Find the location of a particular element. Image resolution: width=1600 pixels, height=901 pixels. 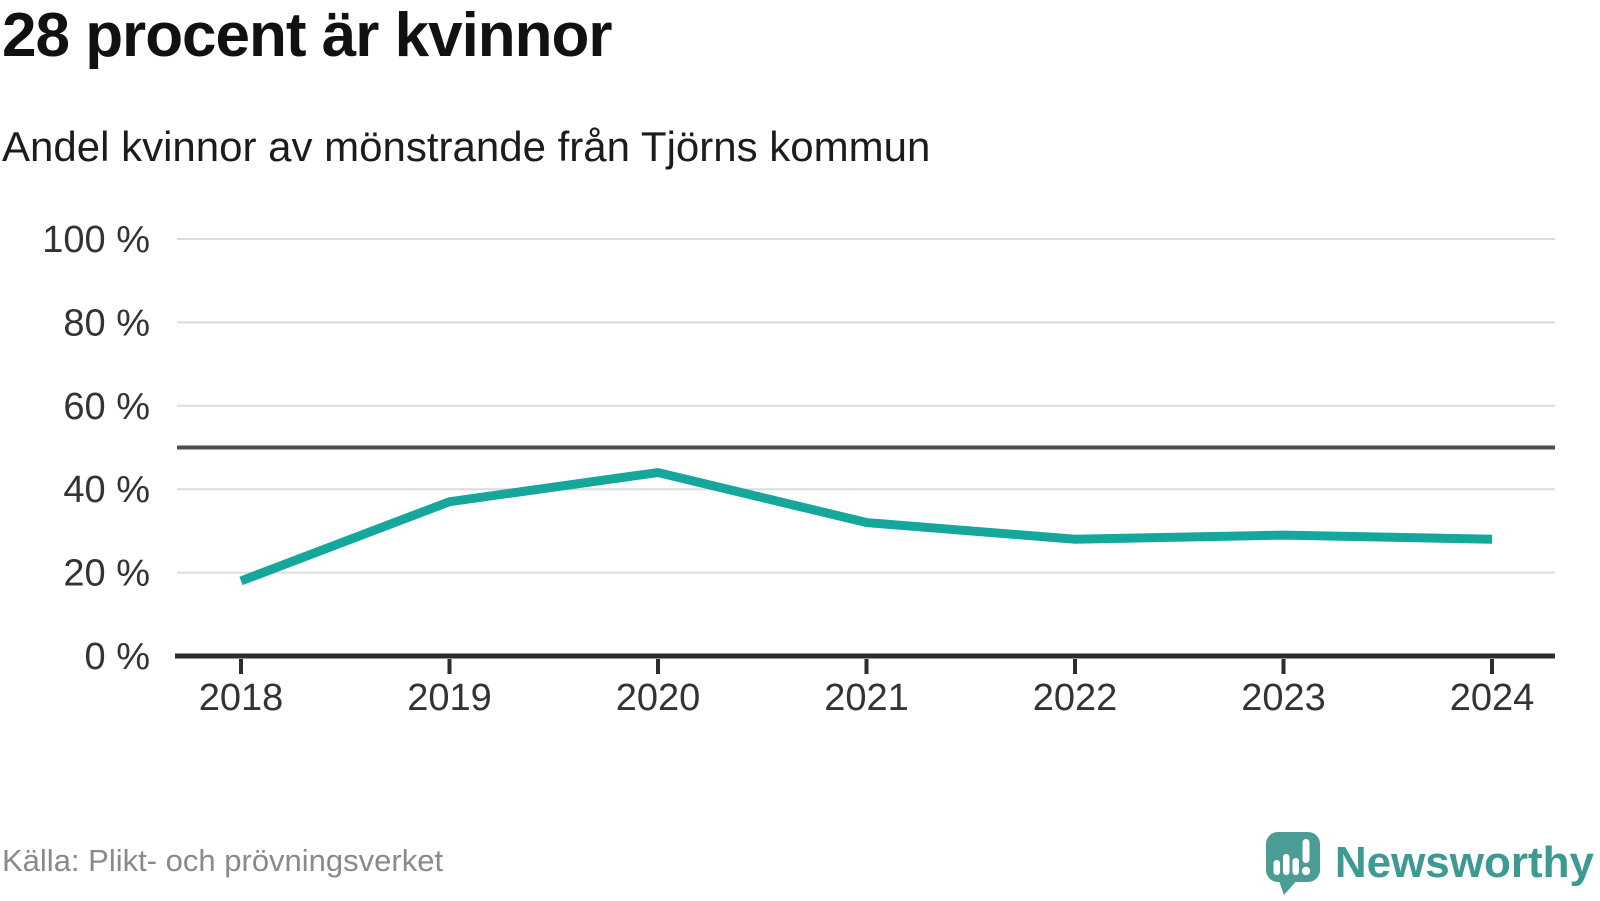

x-tick-label: 2023 is located at coordinates (1283, 698).